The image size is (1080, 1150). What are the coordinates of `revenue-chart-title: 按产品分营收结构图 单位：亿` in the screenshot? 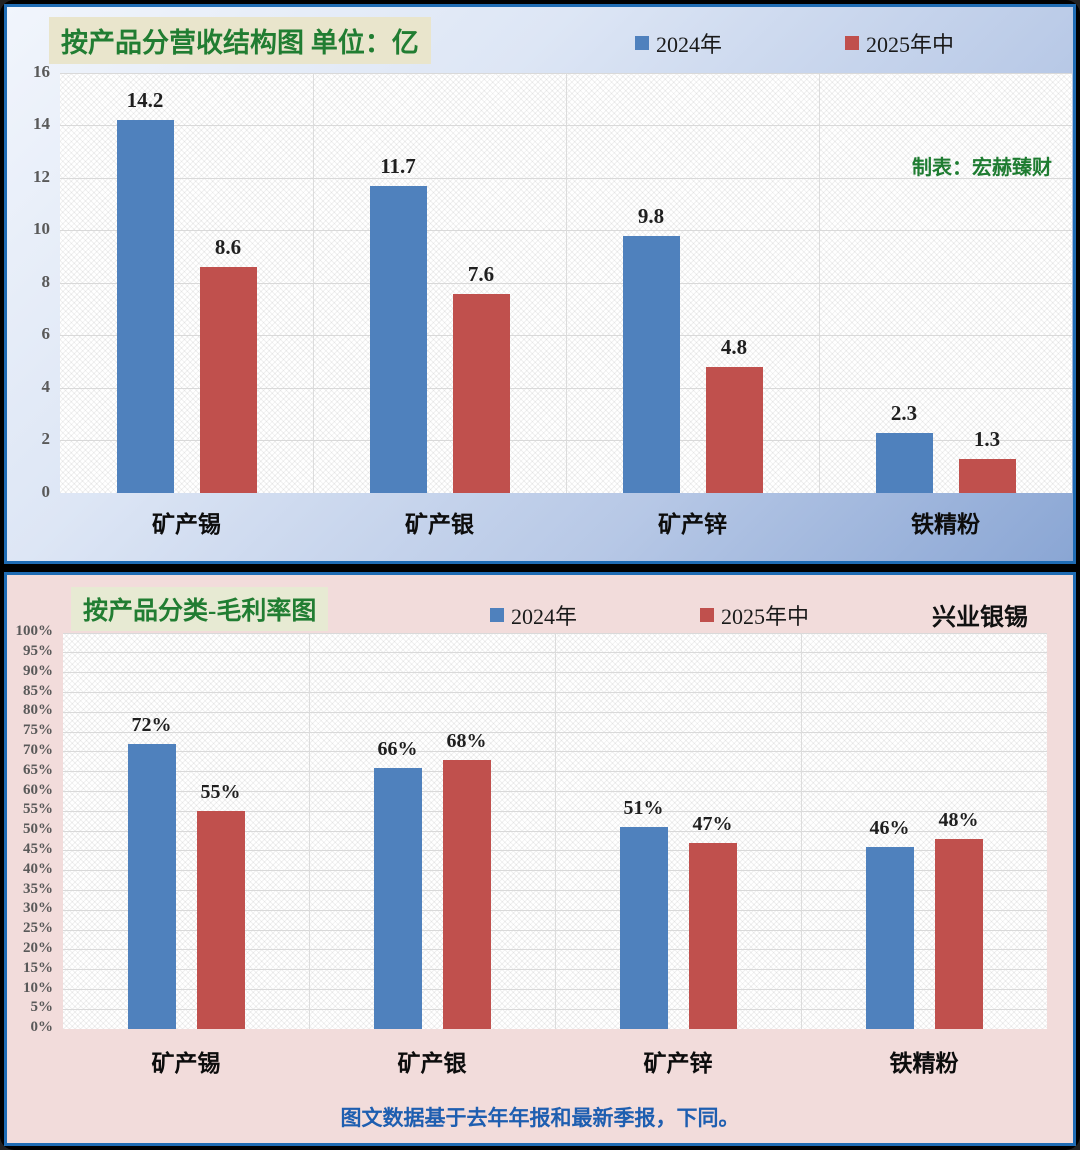 It's located at (240, 40).